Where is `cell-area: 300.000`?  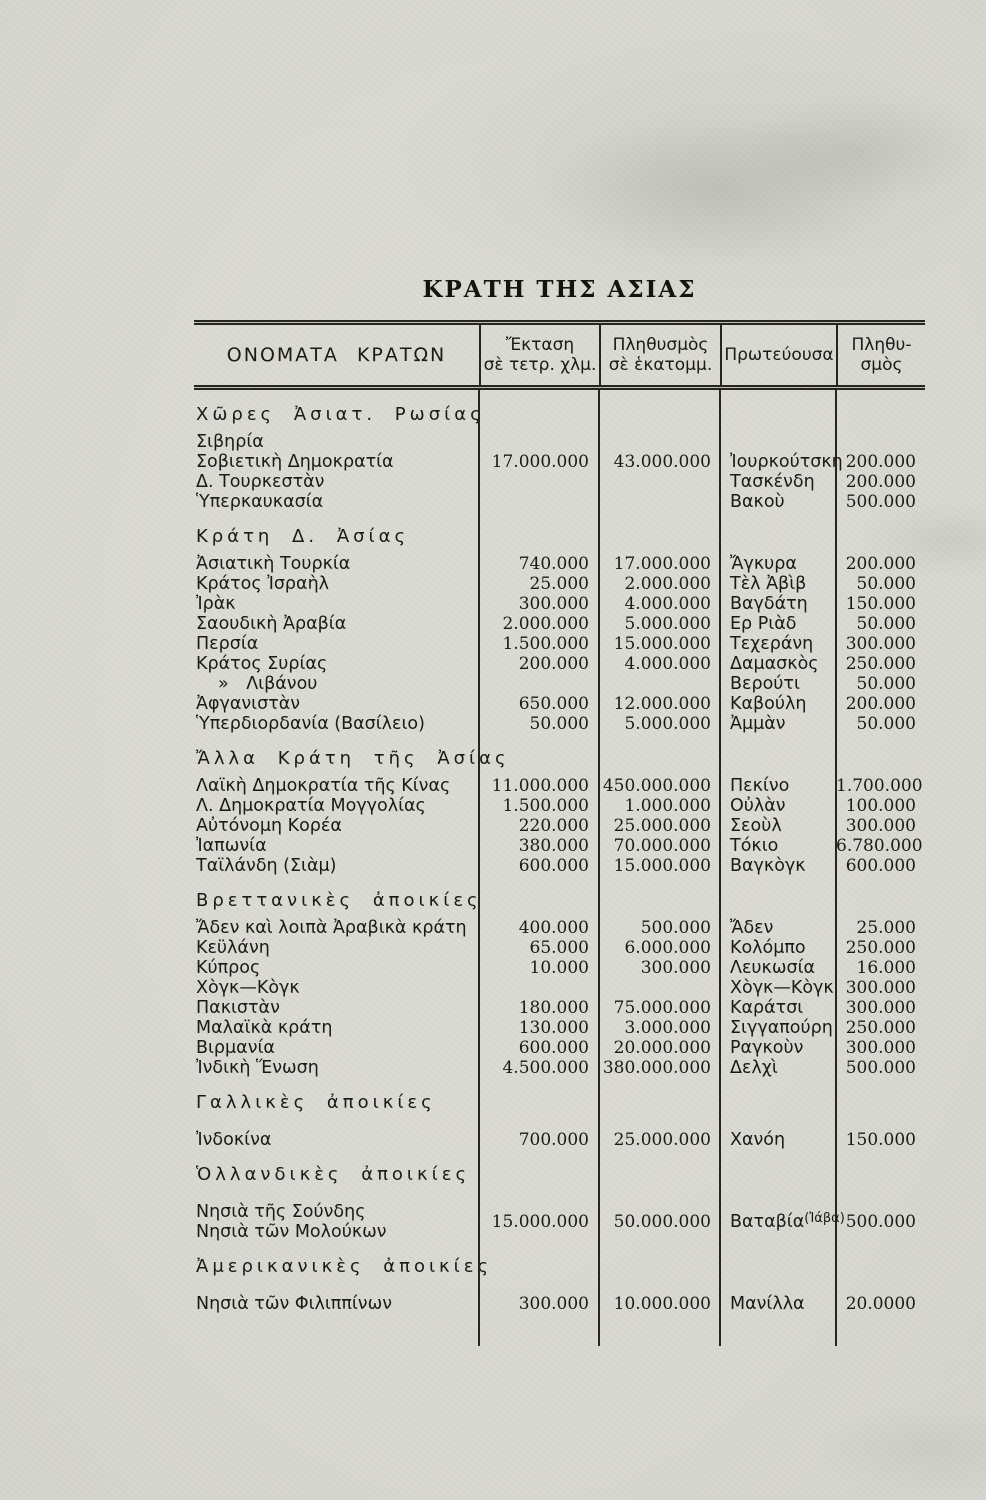 cell-area: 300.000 is located at coordinates (553, 604).